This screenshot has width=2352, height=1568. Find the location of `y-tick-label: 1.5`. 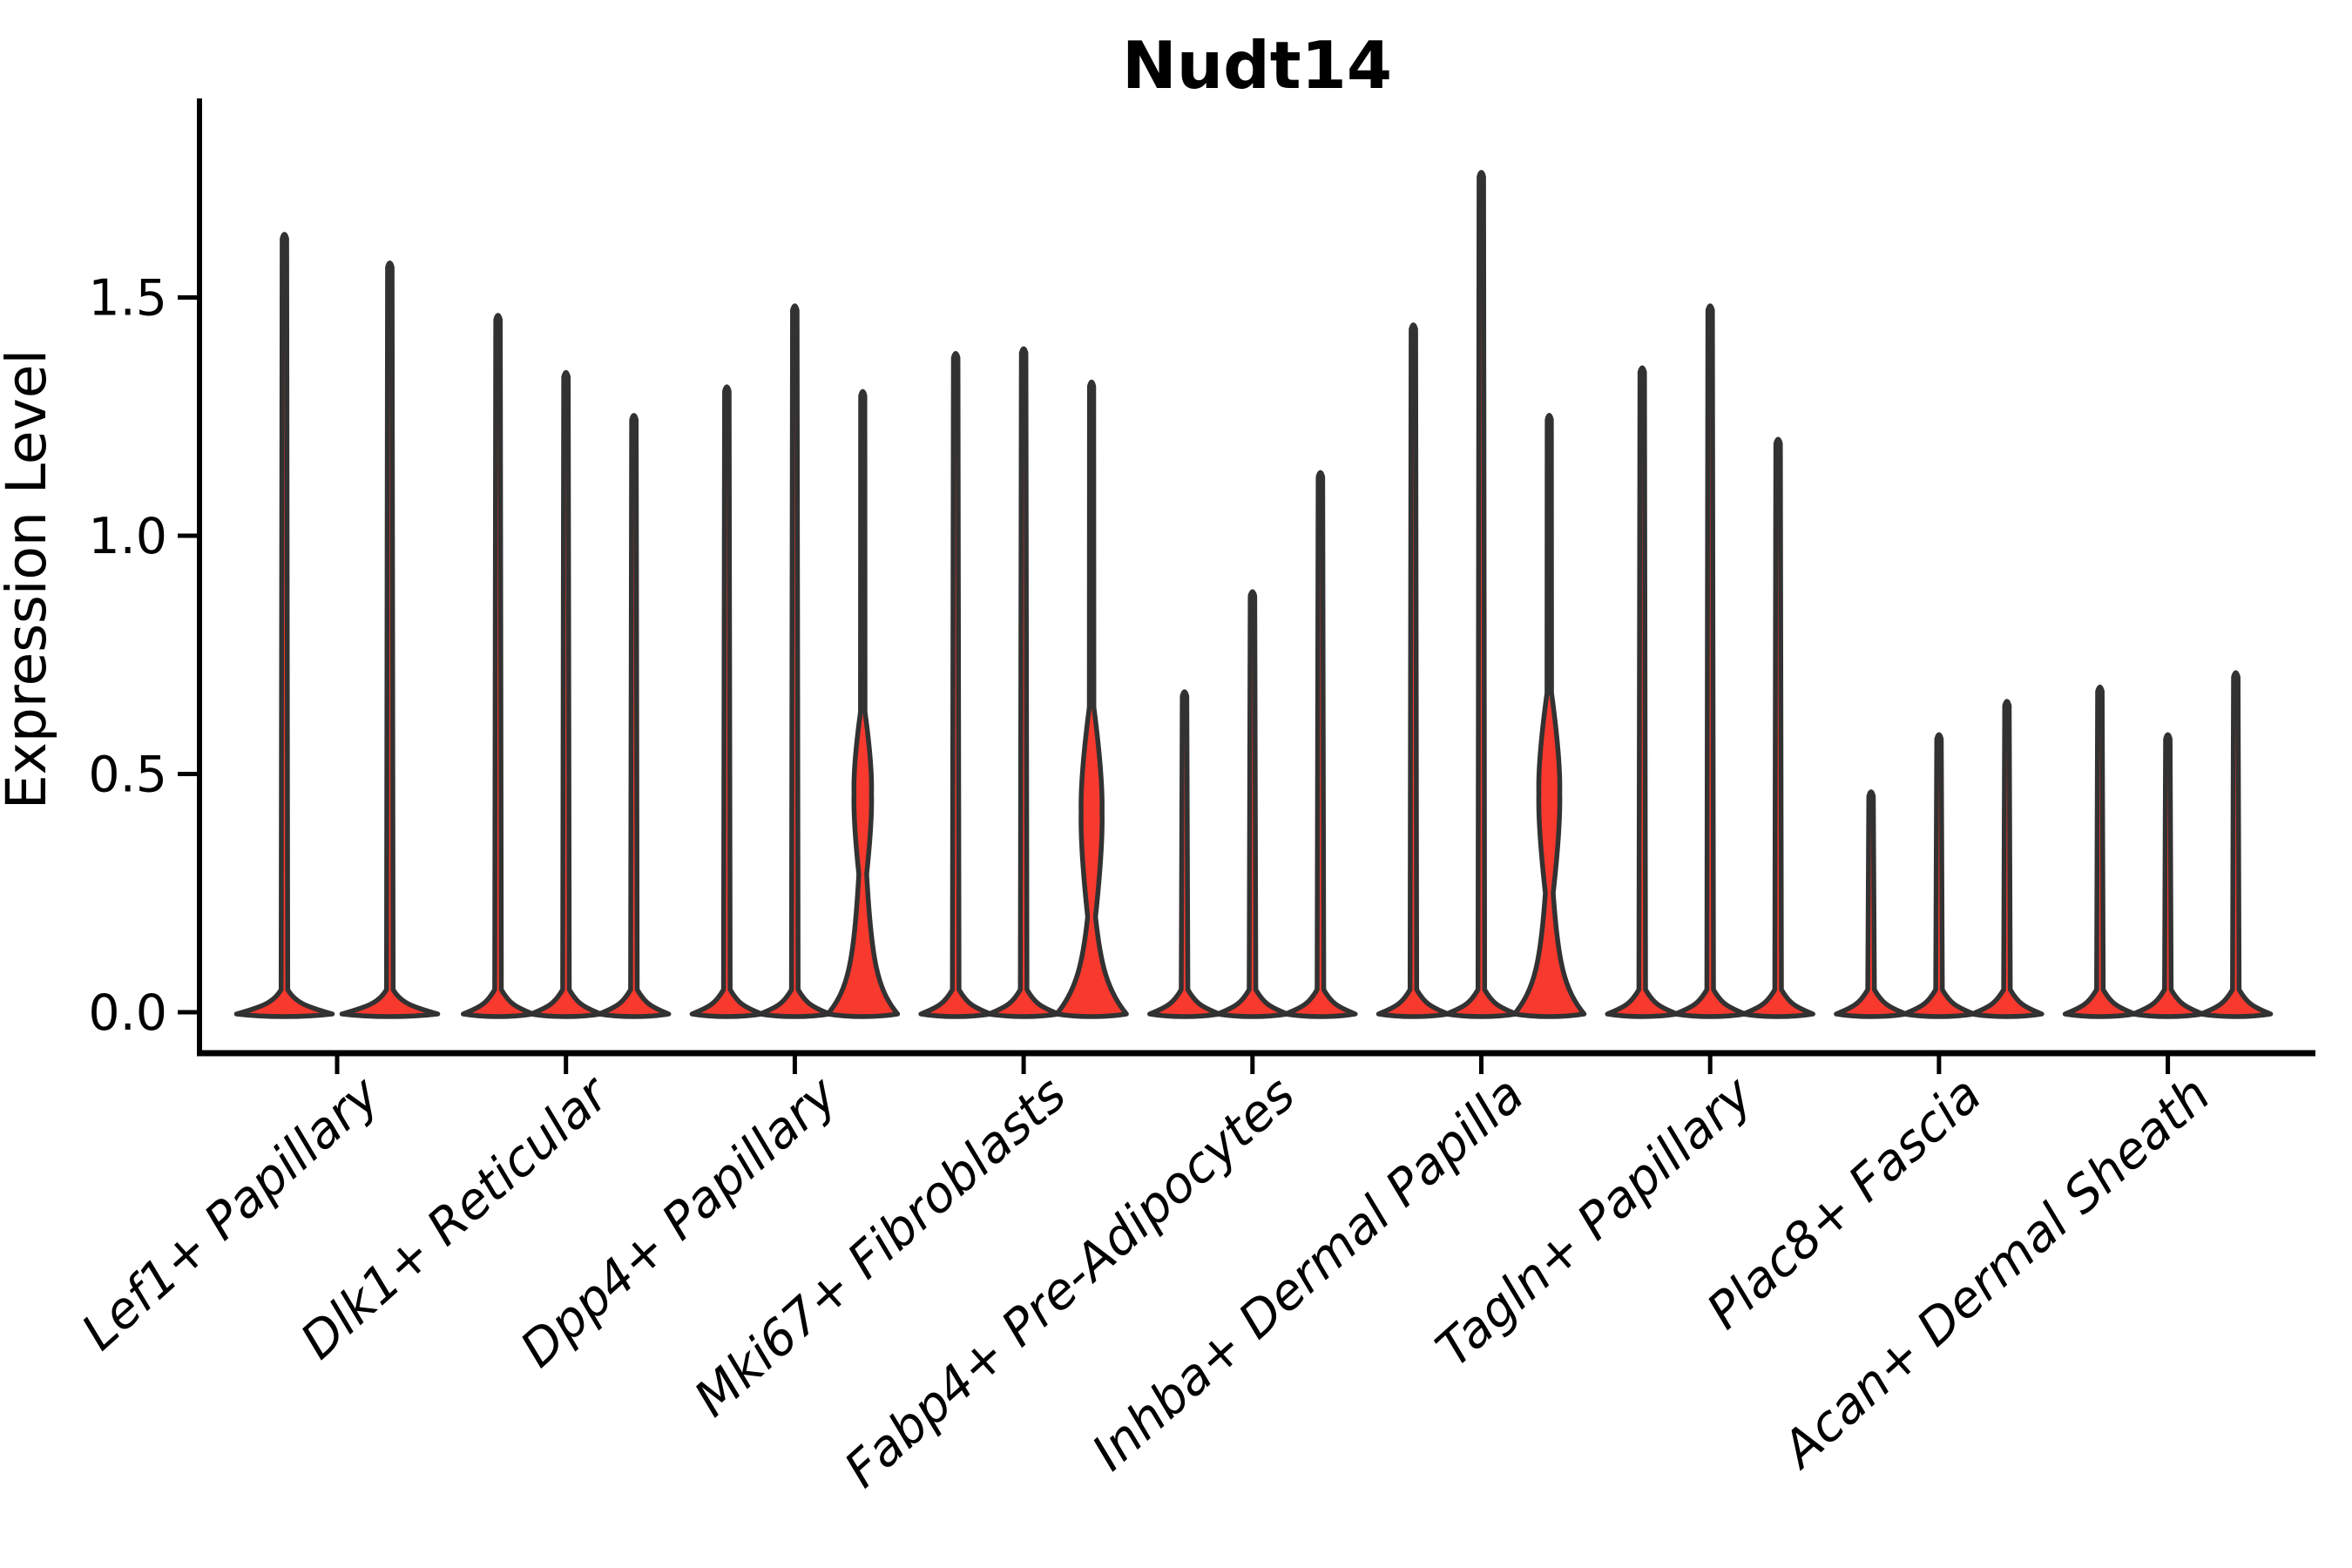

y-tick-label: 1.5 is located at coordinates (127, 299).